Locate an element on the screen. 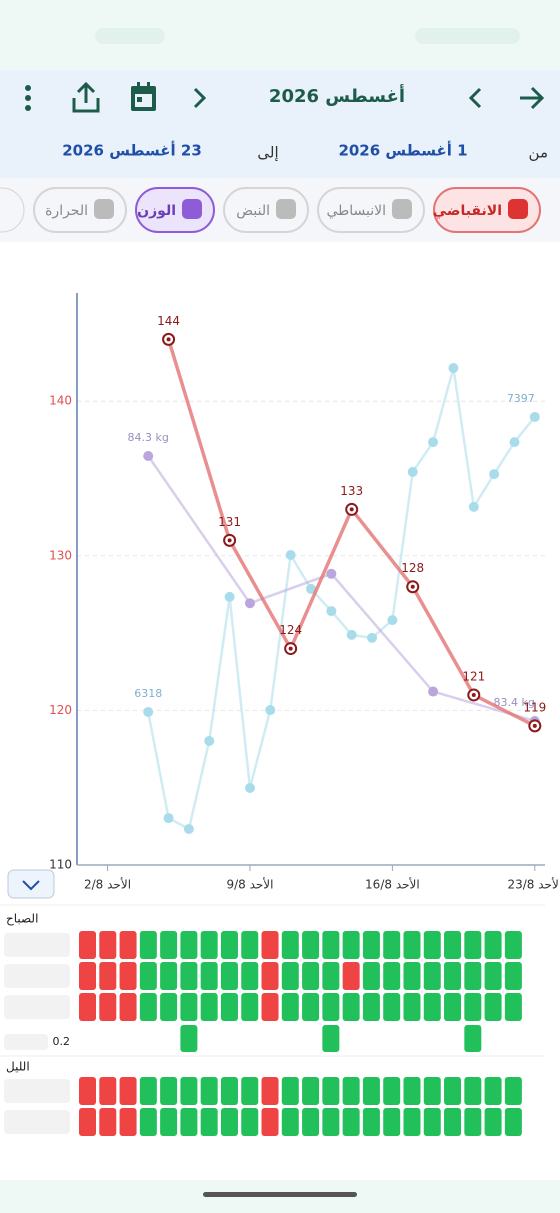 Image resolution: width=560 pixels, height=1213 pixels. data-label: 124 is located at coordinates (290, 630).